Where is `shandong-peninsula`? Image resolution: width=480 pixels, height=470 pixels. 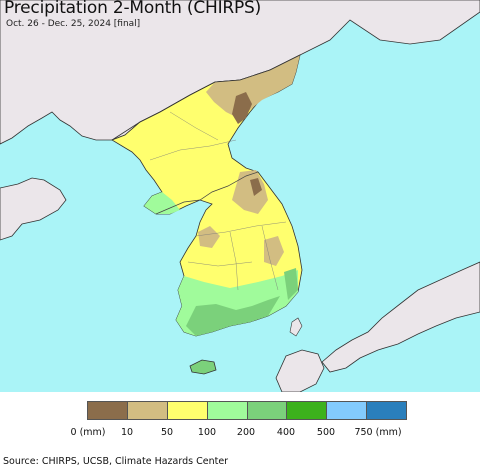
shandong-peninsula is located at coordinates (33, 209).